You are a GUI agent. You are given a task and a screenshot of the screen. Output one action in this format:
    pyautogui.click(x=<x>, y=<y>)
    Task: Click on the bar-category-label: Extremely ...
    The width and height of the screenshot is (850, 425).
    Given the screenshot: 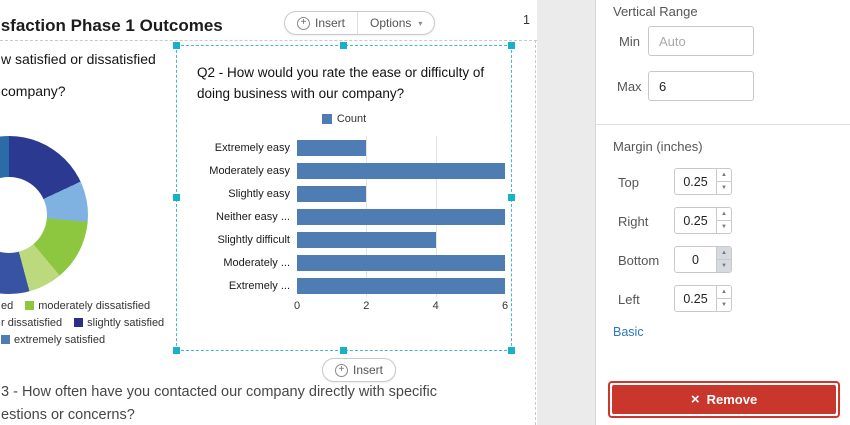 What is the action you would take?
    pyautogui.click(x=259, y=285)
    